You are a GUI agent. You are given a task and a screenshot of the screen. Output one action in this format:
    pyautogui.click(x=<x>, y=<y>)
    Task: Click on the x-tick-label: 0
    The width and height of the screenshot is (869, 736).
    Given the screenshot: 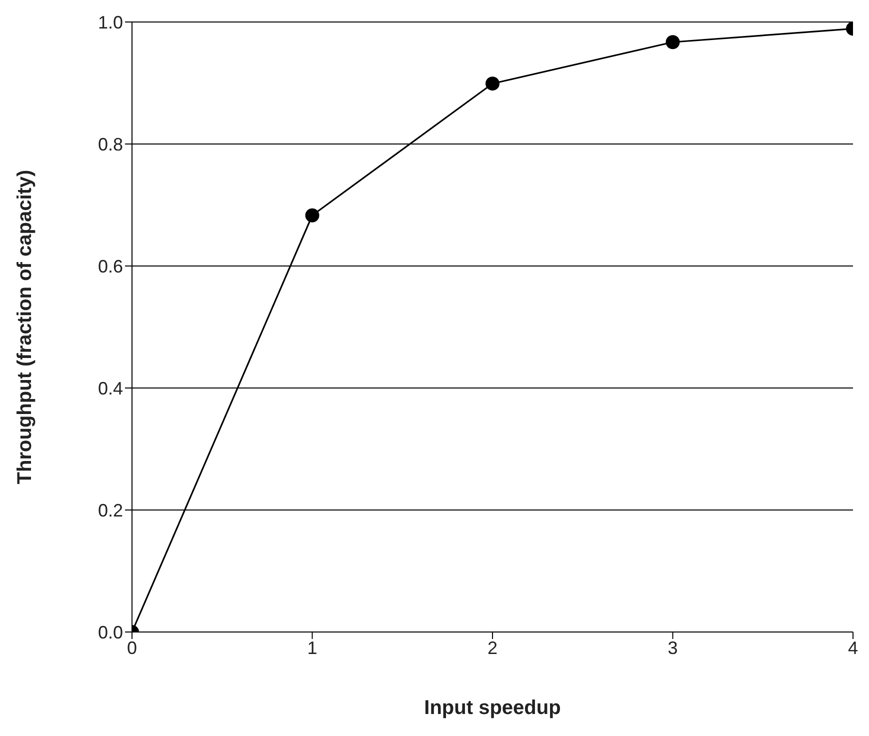 What is the action you would take?
    pyautogui.click(x=132, y=648)
    